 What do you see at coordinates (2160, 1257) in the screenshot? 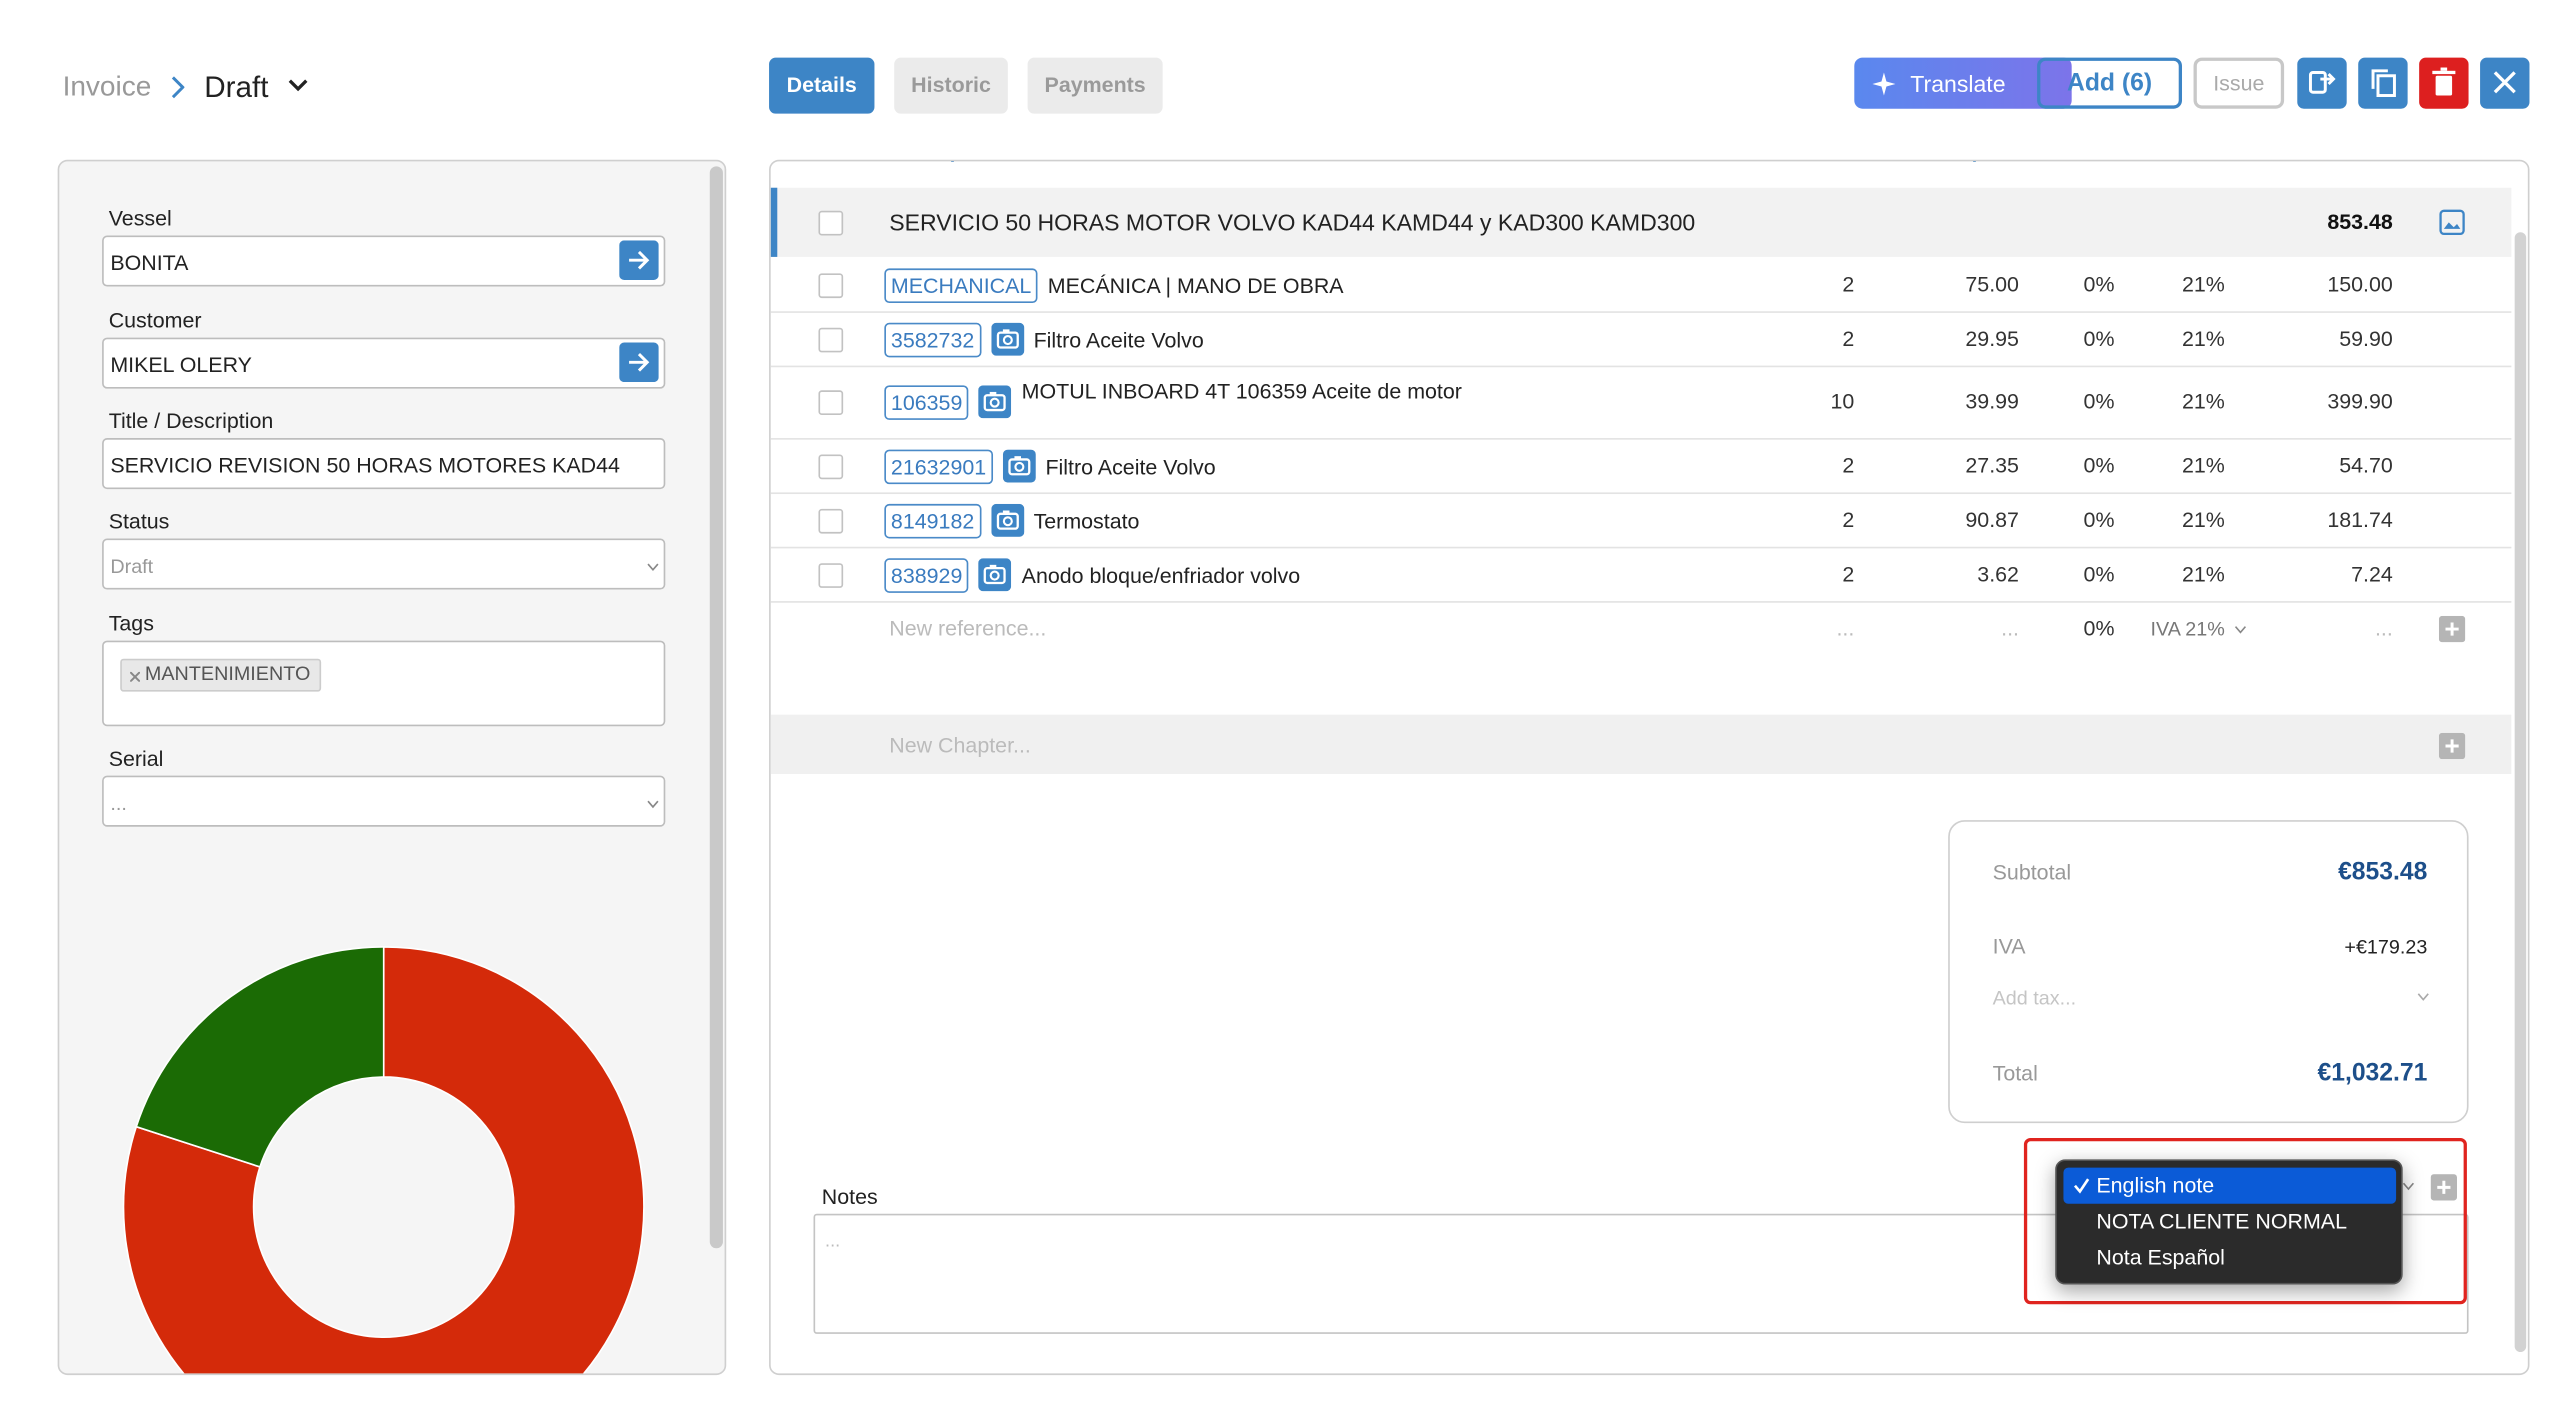
I see `note-option: Nota Español` at bounding box center [2160, 1257].